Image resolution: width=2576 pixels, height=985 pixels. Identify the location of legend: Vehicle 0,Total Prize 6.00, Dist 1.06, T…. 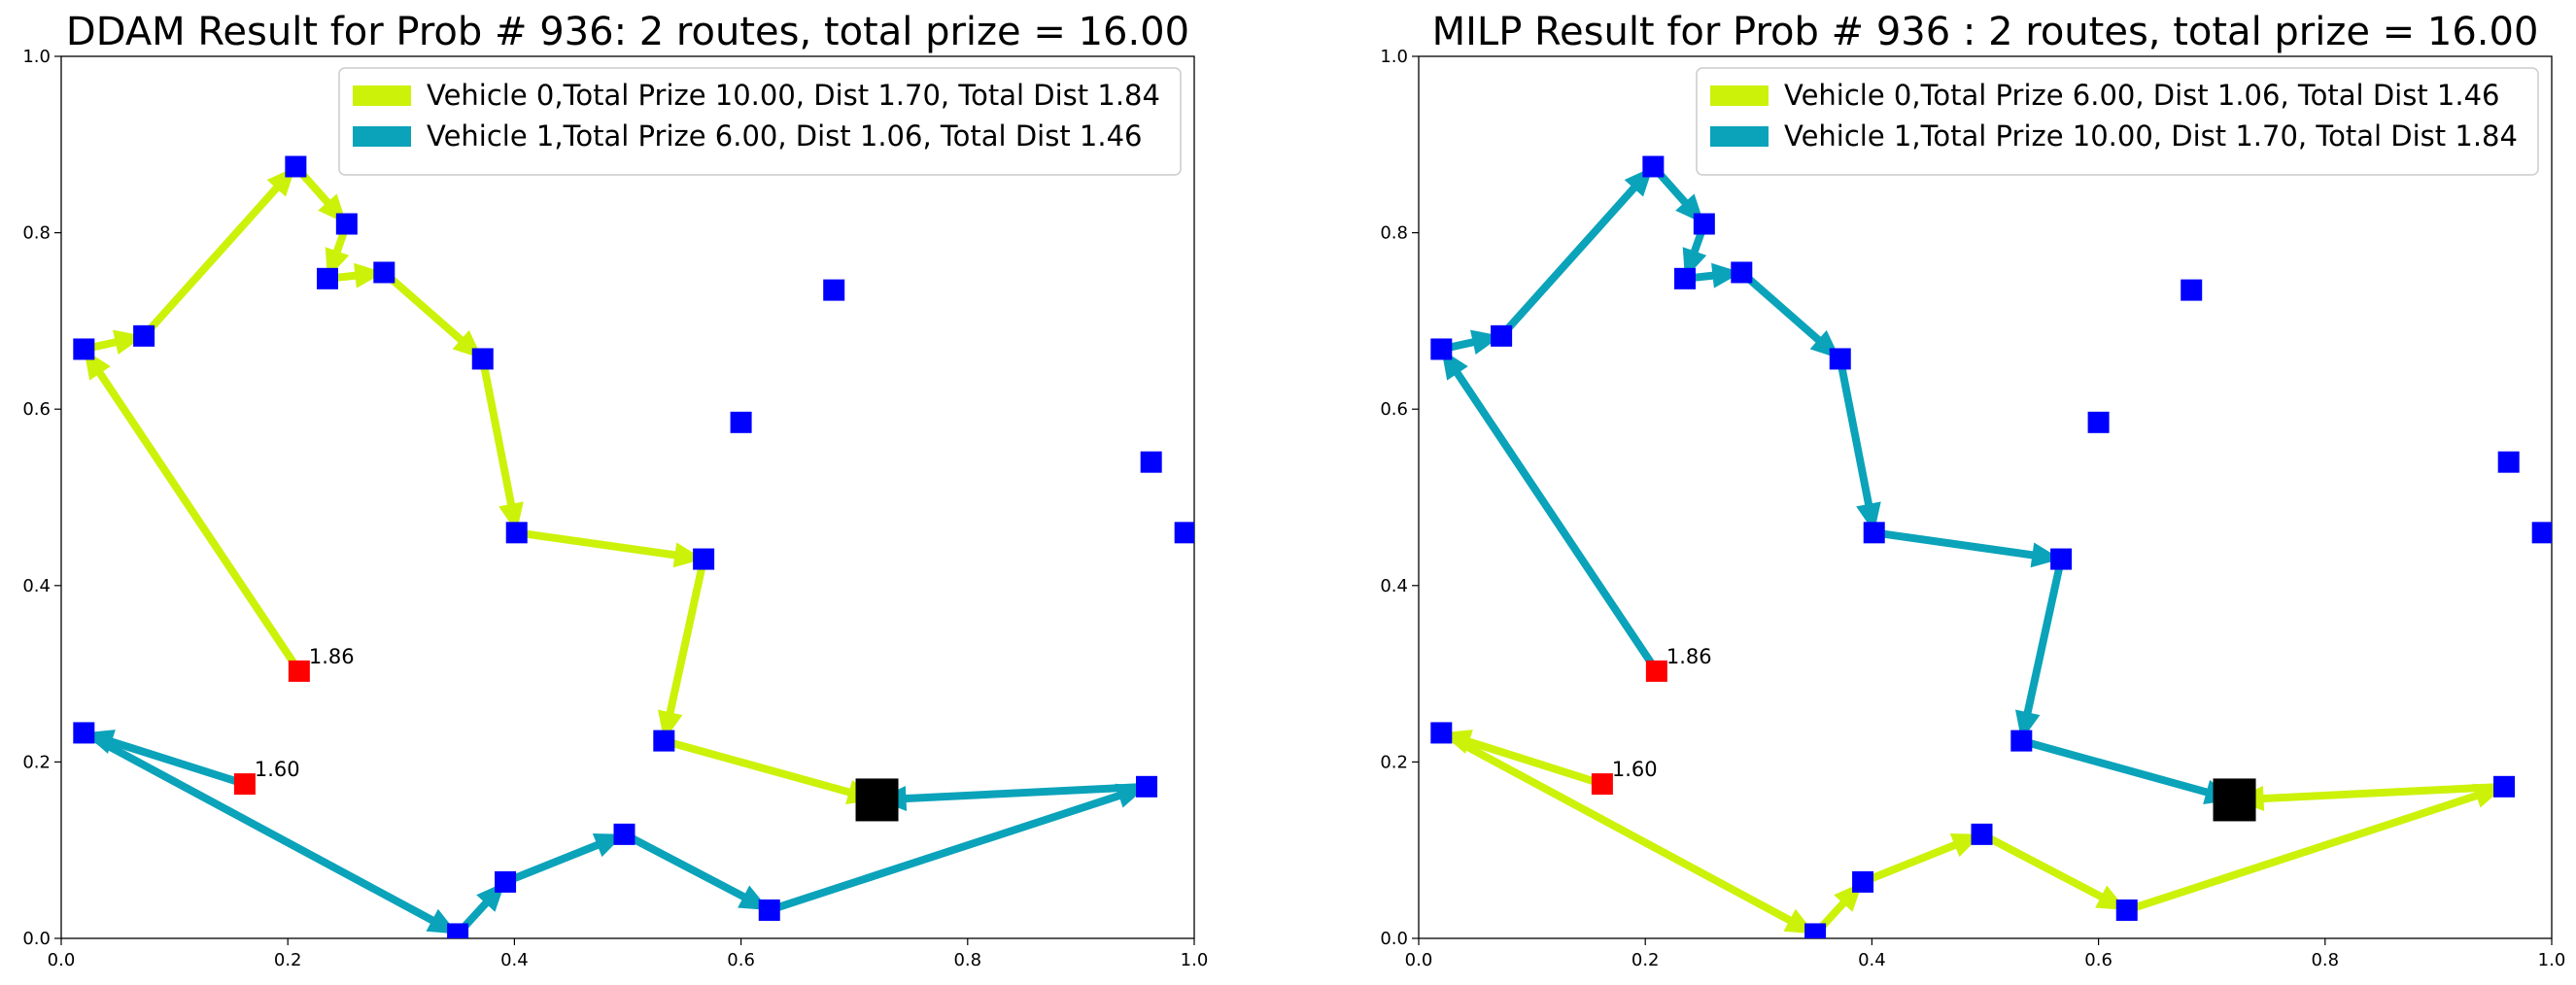
(2117, 121).